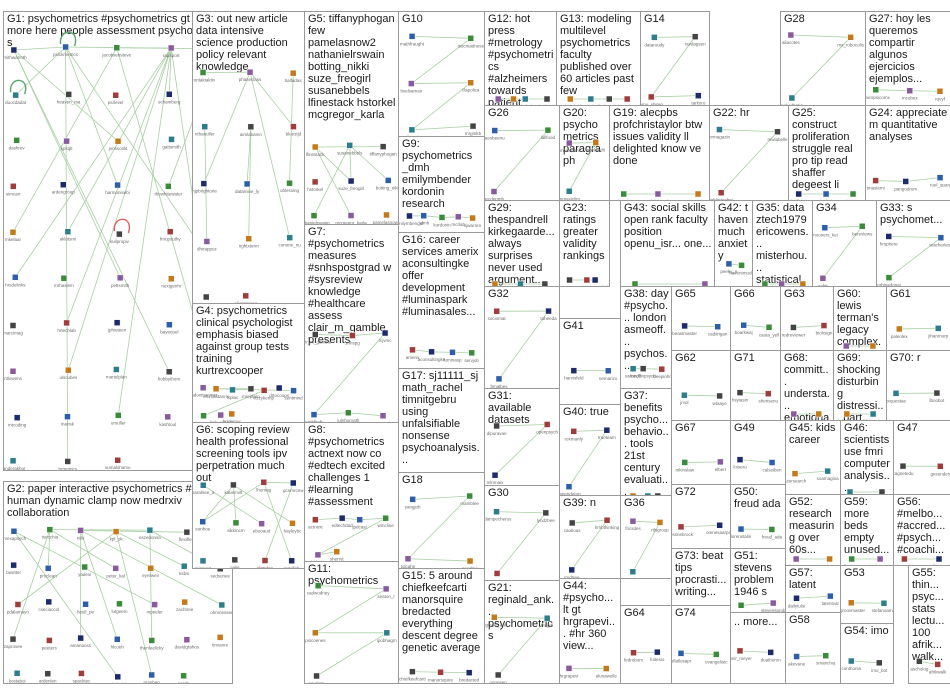  I want to click on graph-node: jphieteen, so click(117, 326).